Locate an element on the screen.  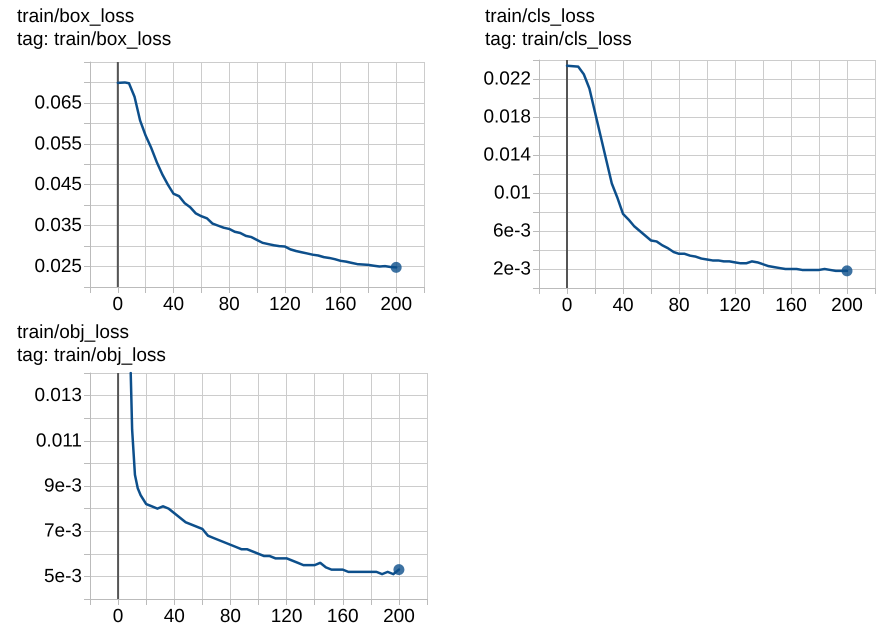
y-tick-label: 9e-3 is located at coordinates (63, 486).